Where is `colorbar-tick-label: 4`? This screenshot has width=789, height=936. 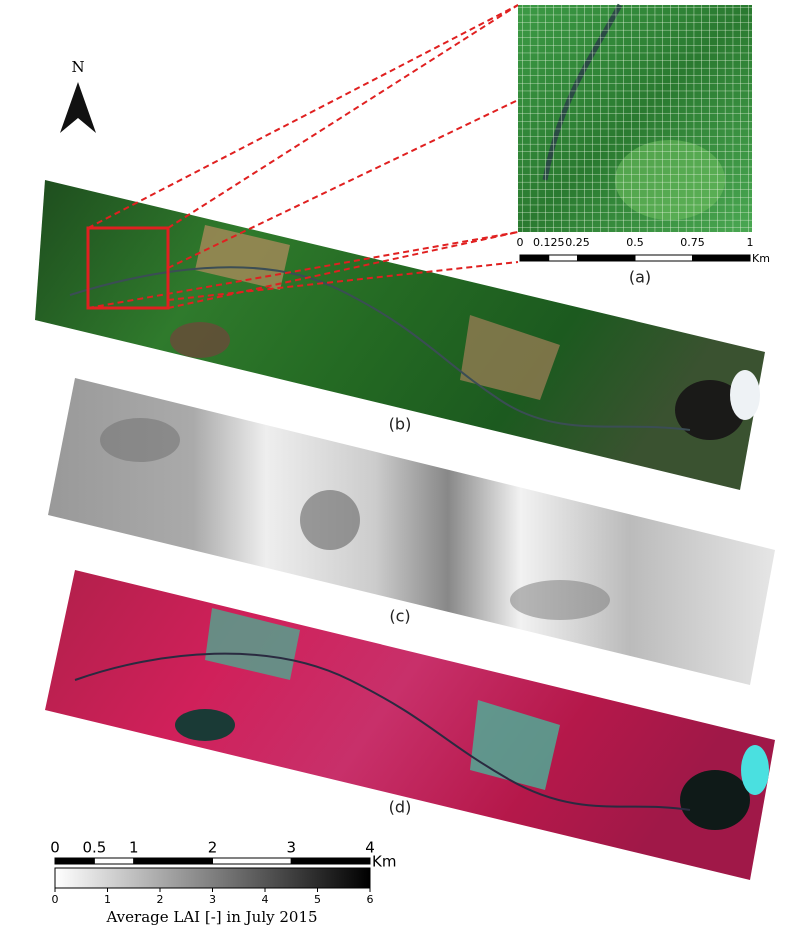 colorbar-tick-label: 4 is located at coordinates (265, 899).